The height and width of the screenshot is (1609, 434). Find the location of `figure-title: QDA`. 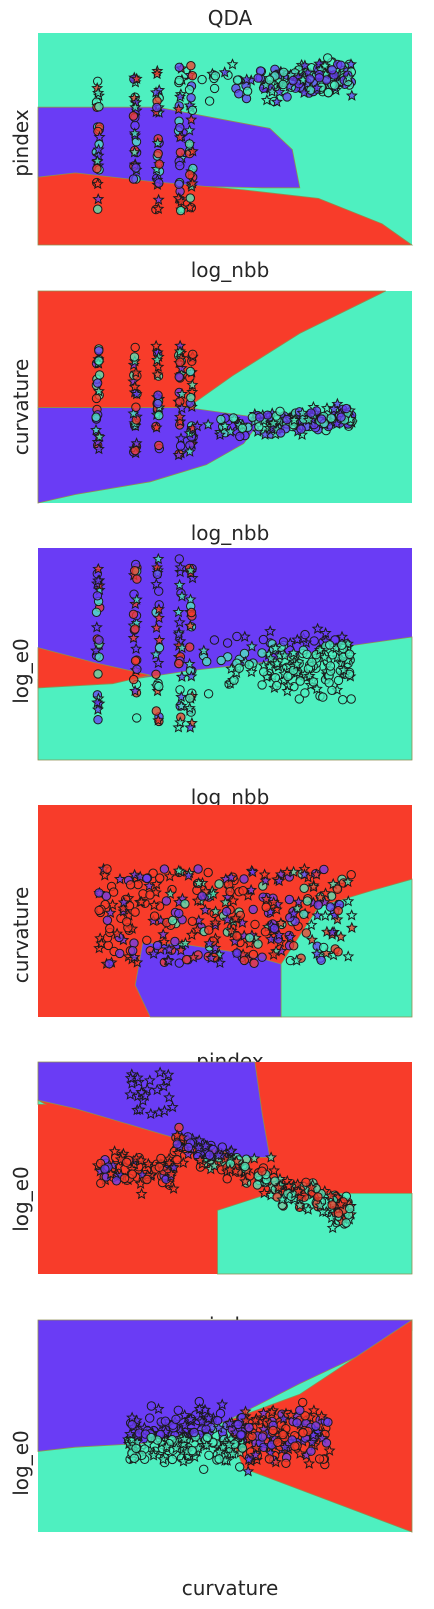

figure-title: QDA is located at coordinates (230, 18).